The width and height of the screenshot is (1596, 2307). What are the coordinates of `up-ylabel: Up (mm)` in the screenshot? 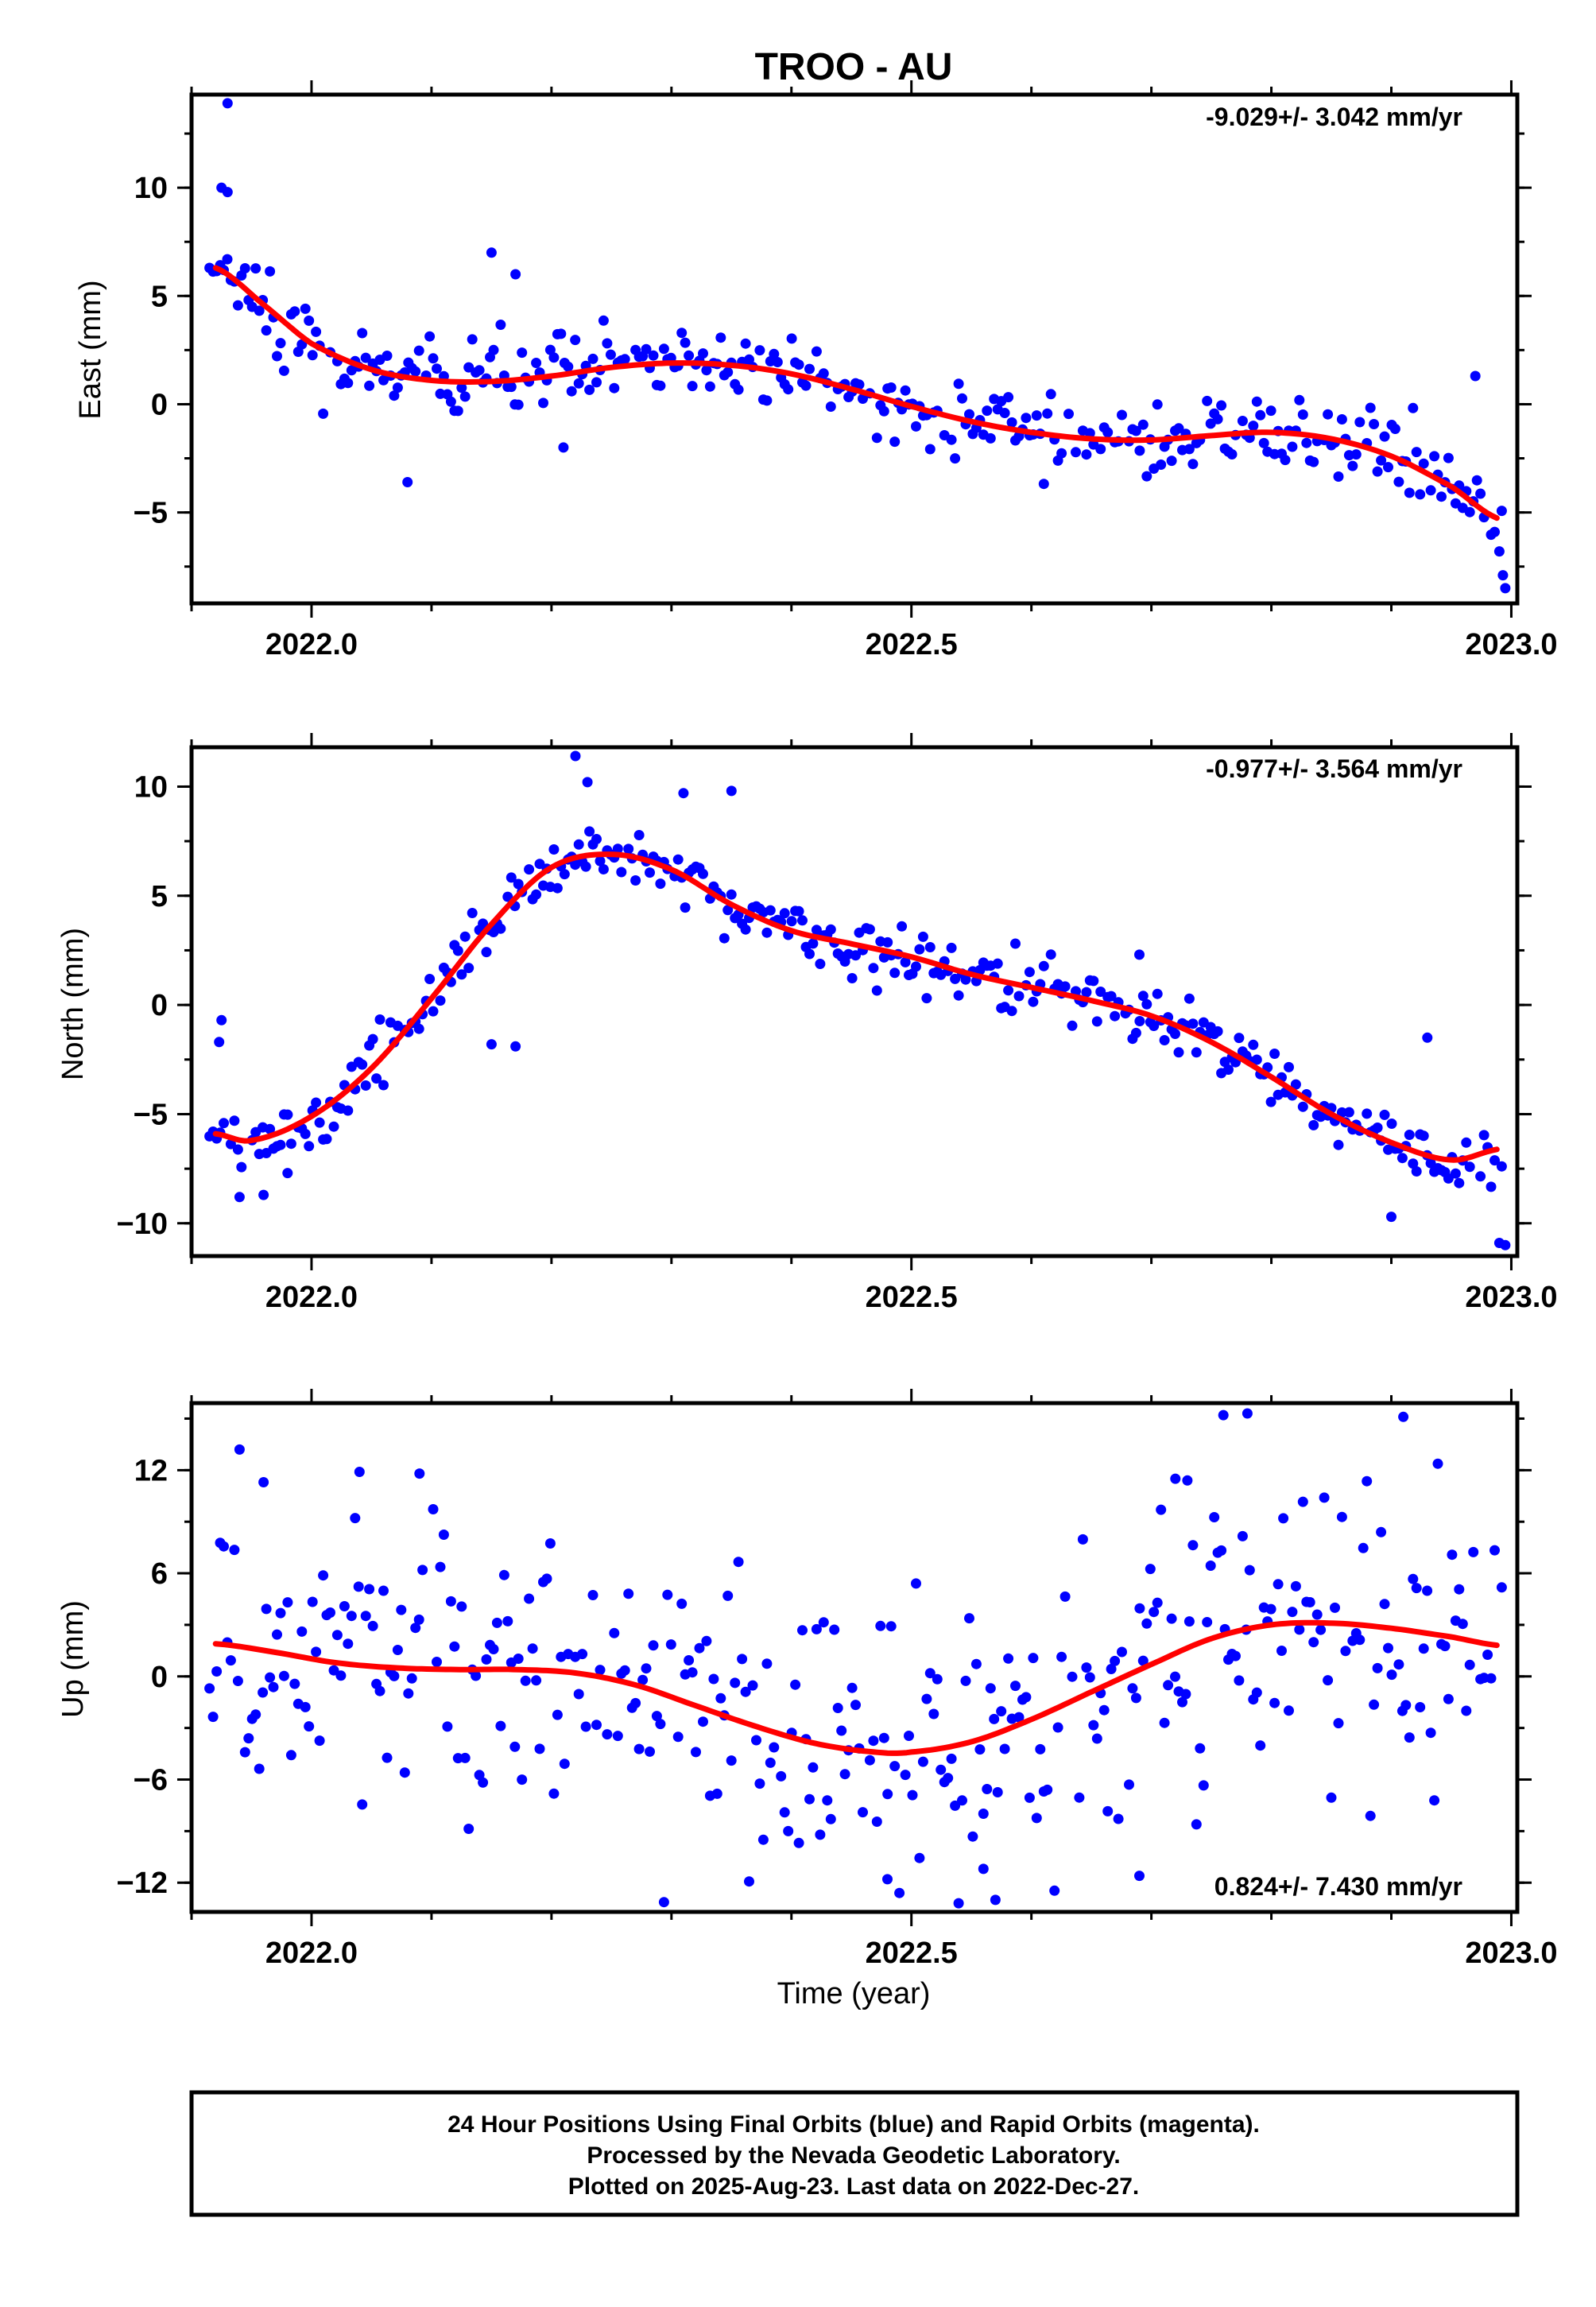 It's located at (73, 1659).